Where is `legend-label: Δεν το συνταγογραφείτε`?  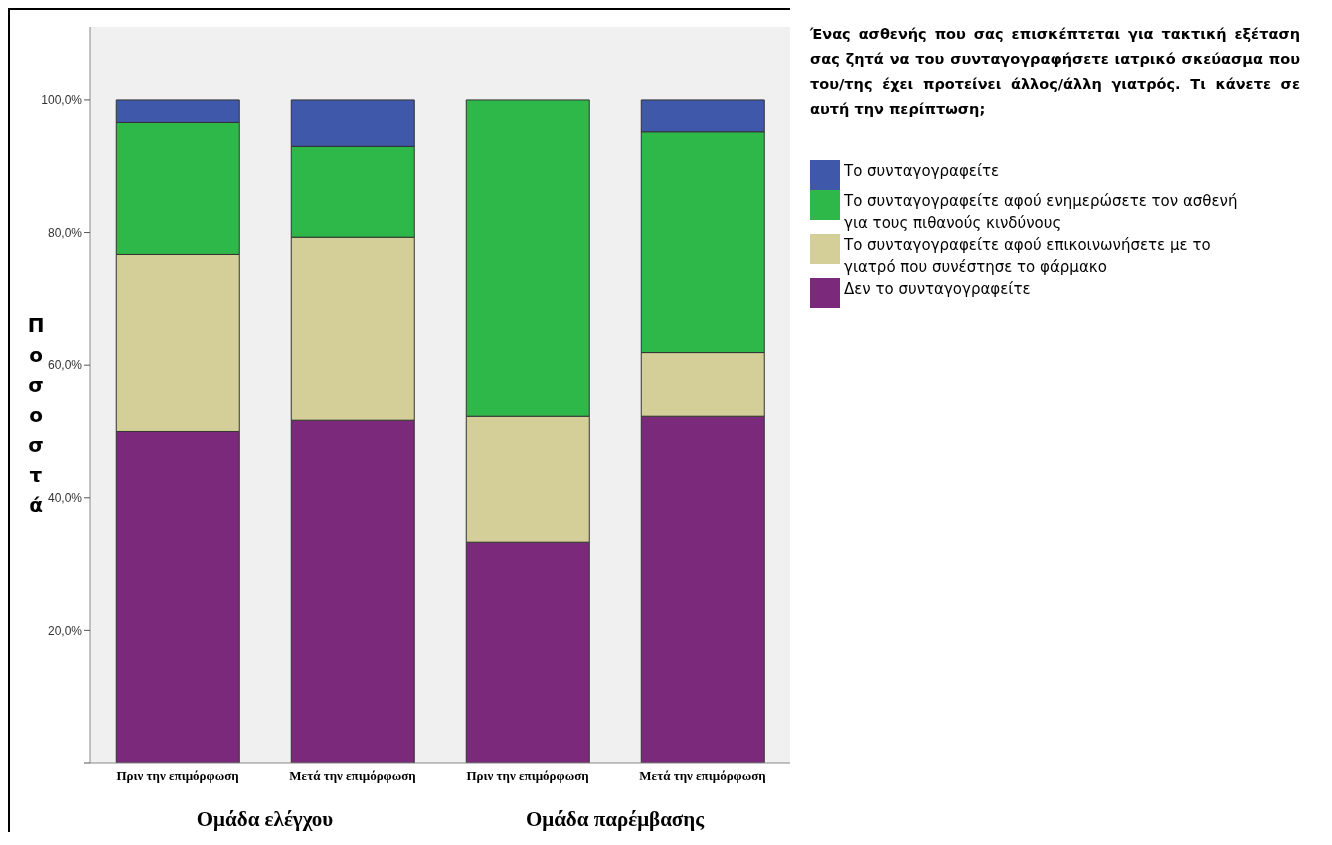 legend-label: Δεν το συνταγογραφείτε is located at coordinates (937, 289).